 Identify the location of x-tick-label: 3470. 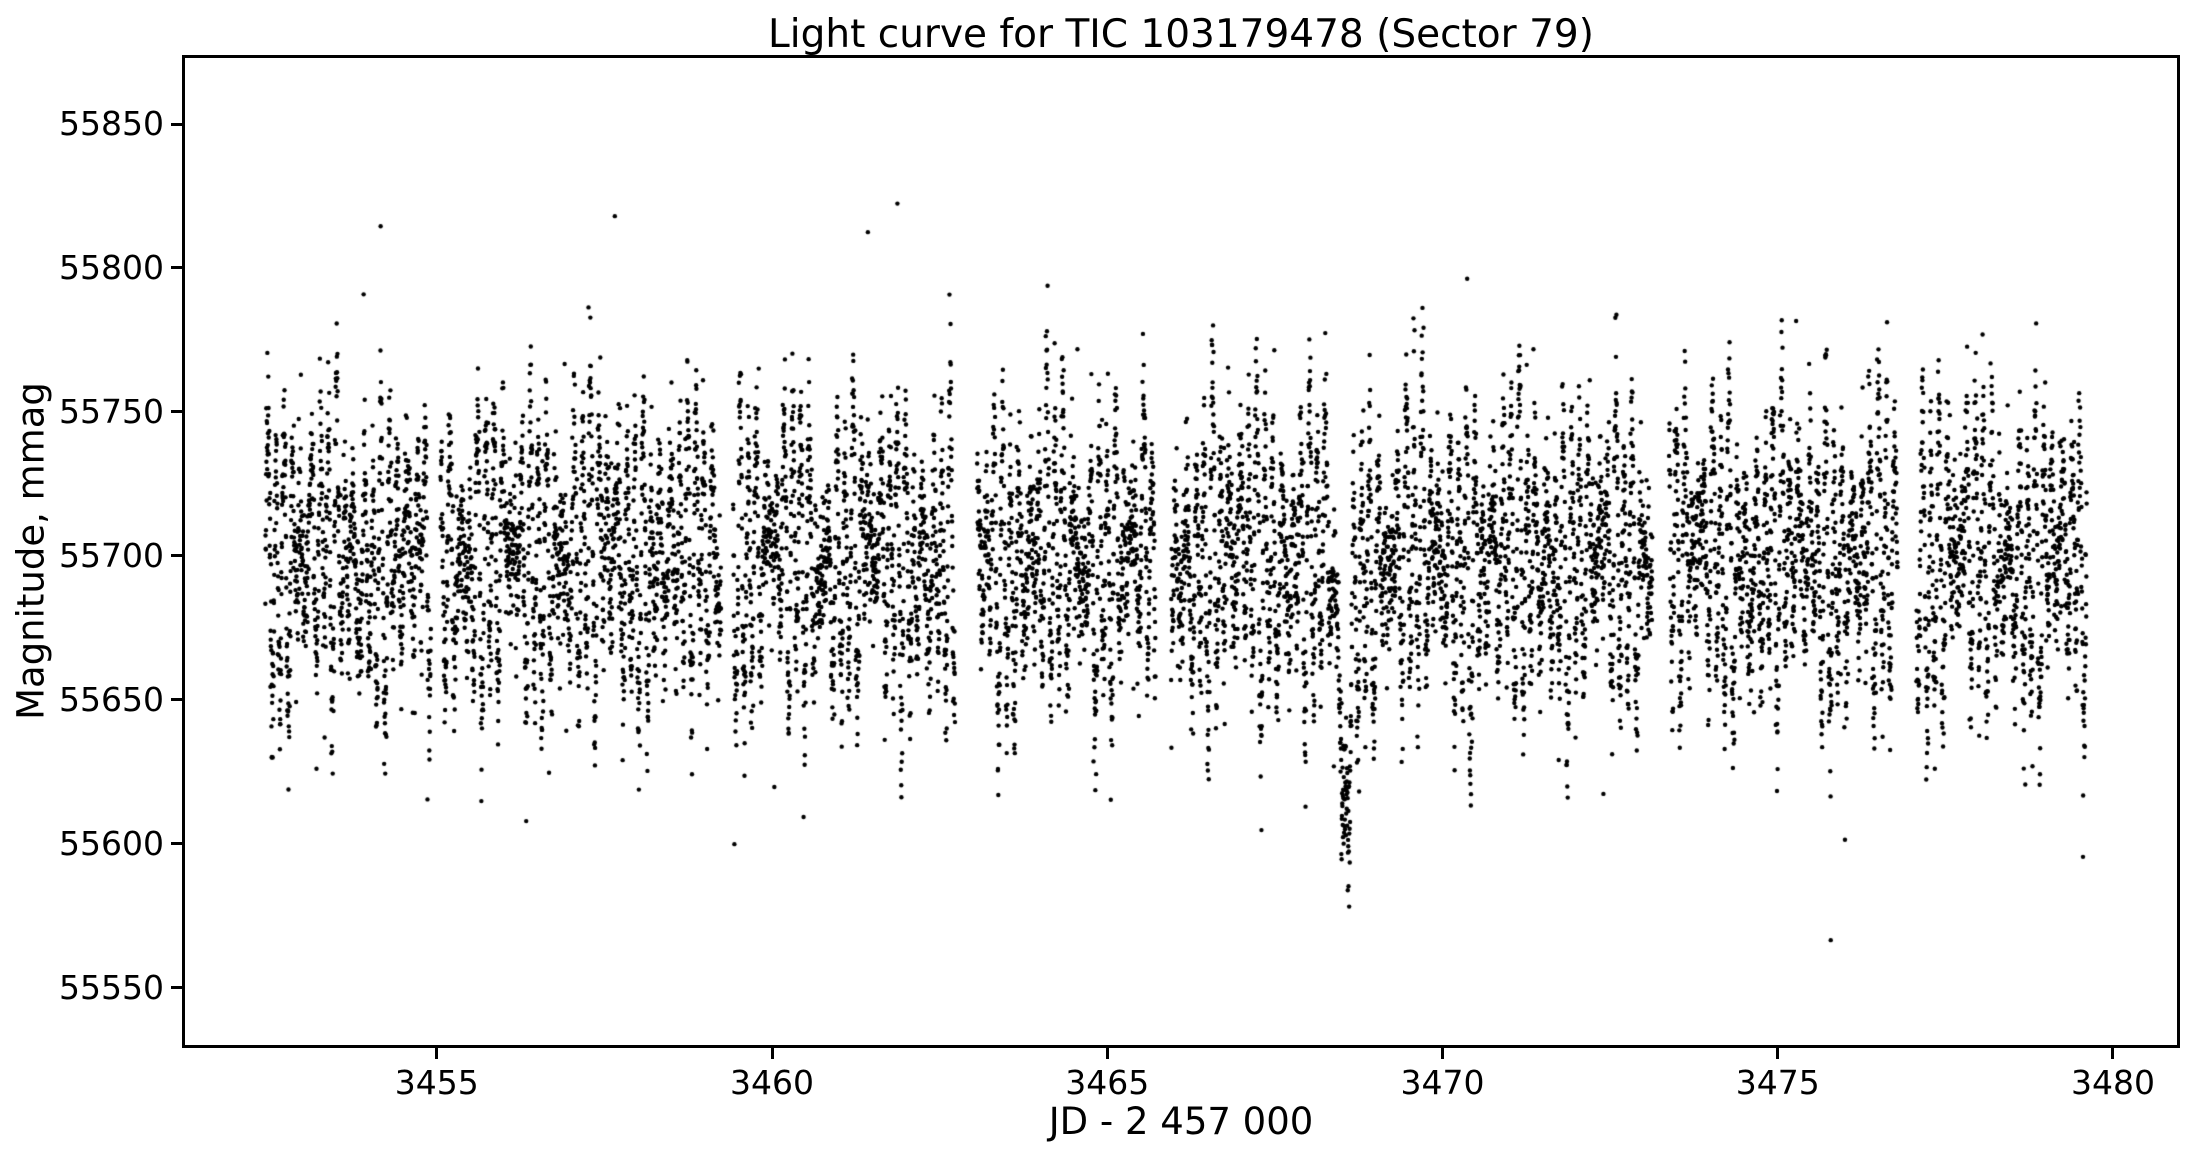
(1442, 1082).